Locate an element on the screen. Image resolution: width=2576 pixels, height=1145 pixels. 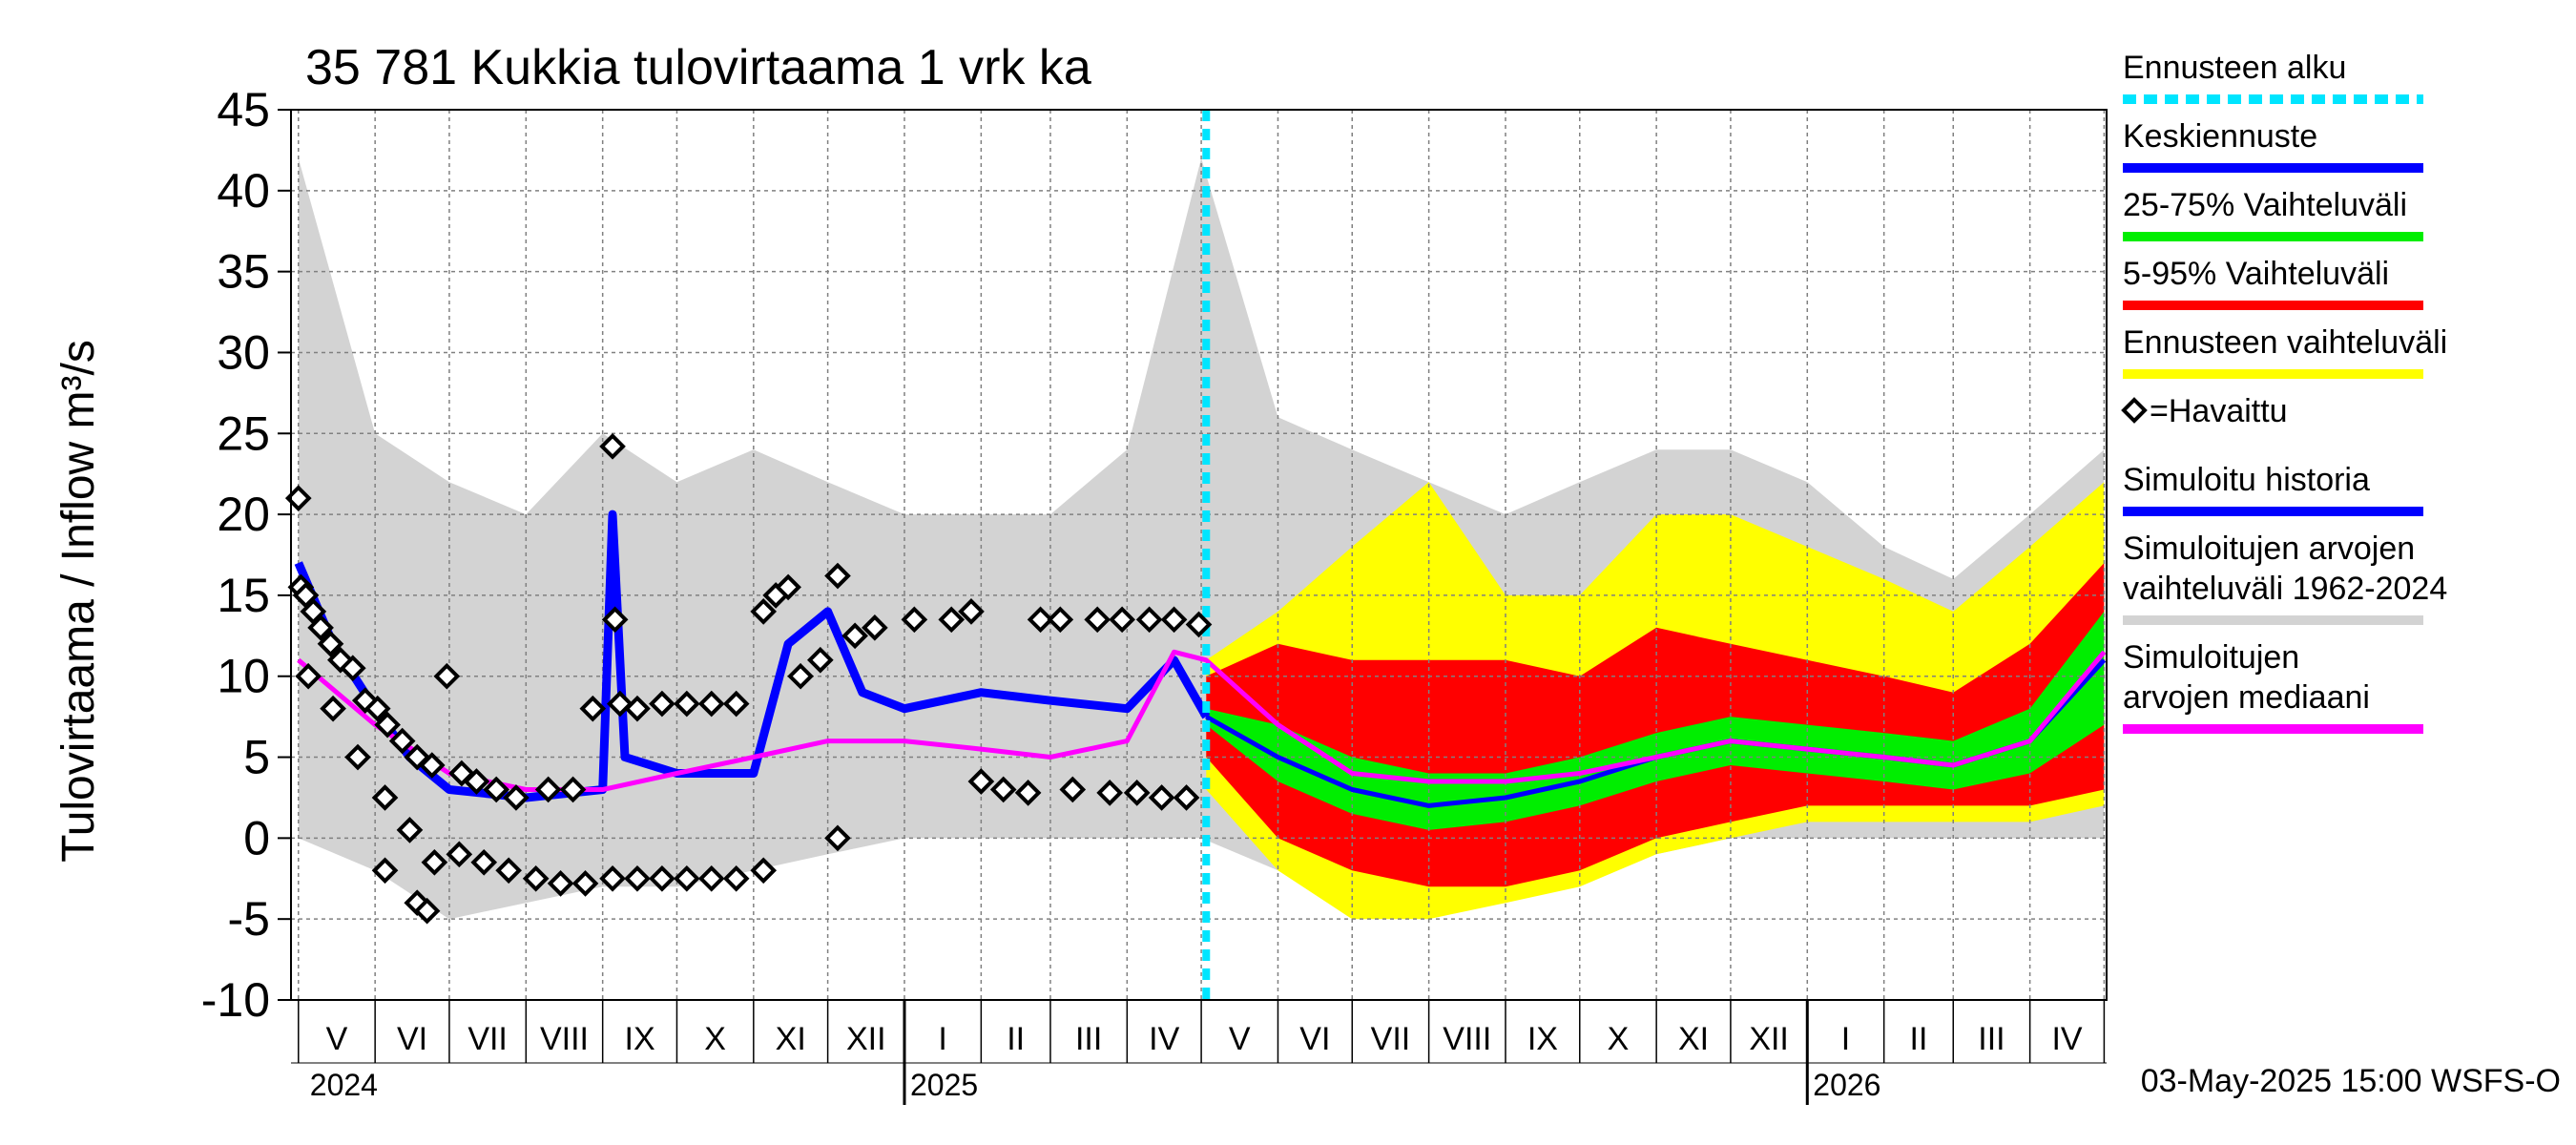
y-tick-label: 10 is located at coordinates (243, 676).